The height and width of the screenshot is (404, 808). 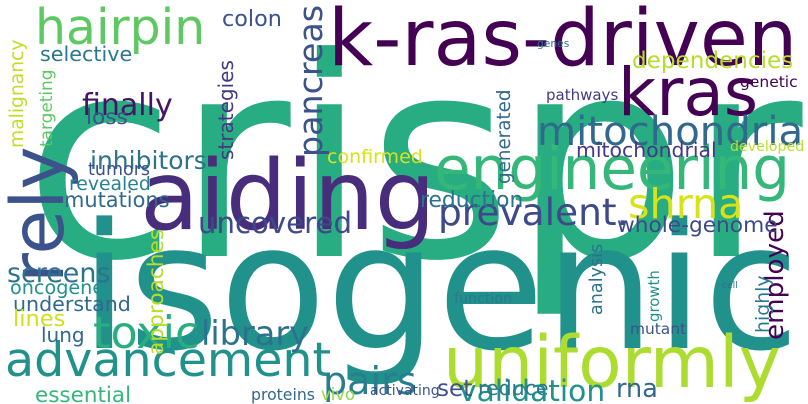 What do you see at coordinates (107, 118) in the screenshot?
I see `word-loss: loss` at bounding box center [107, 118].